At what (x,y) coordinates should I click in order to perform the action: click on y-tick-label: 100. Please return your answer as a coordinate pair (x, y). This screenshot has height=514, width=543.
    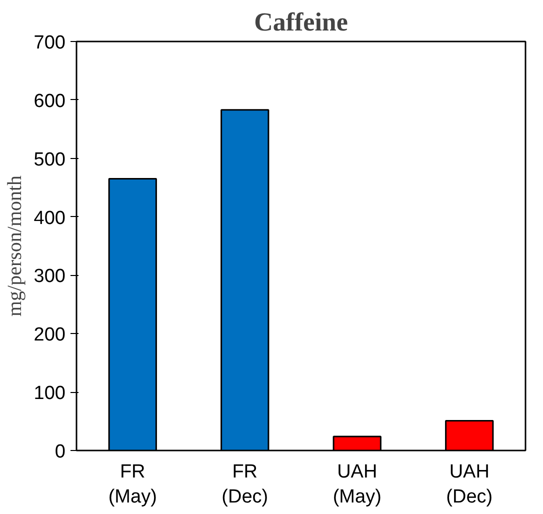
    Looking at the image, I should click on (50, 393).